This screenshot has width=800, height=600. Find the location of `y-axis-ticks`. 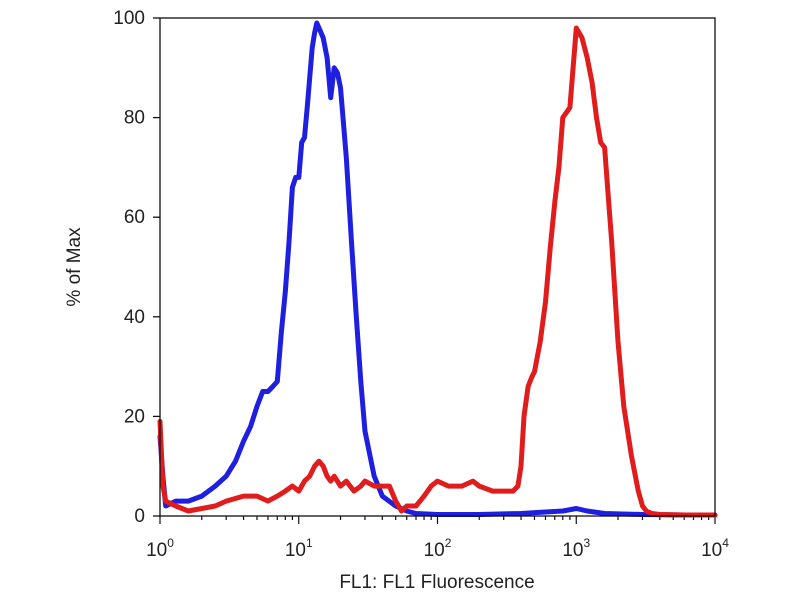

y-axis-ticks is located at coordinates (156, 267).